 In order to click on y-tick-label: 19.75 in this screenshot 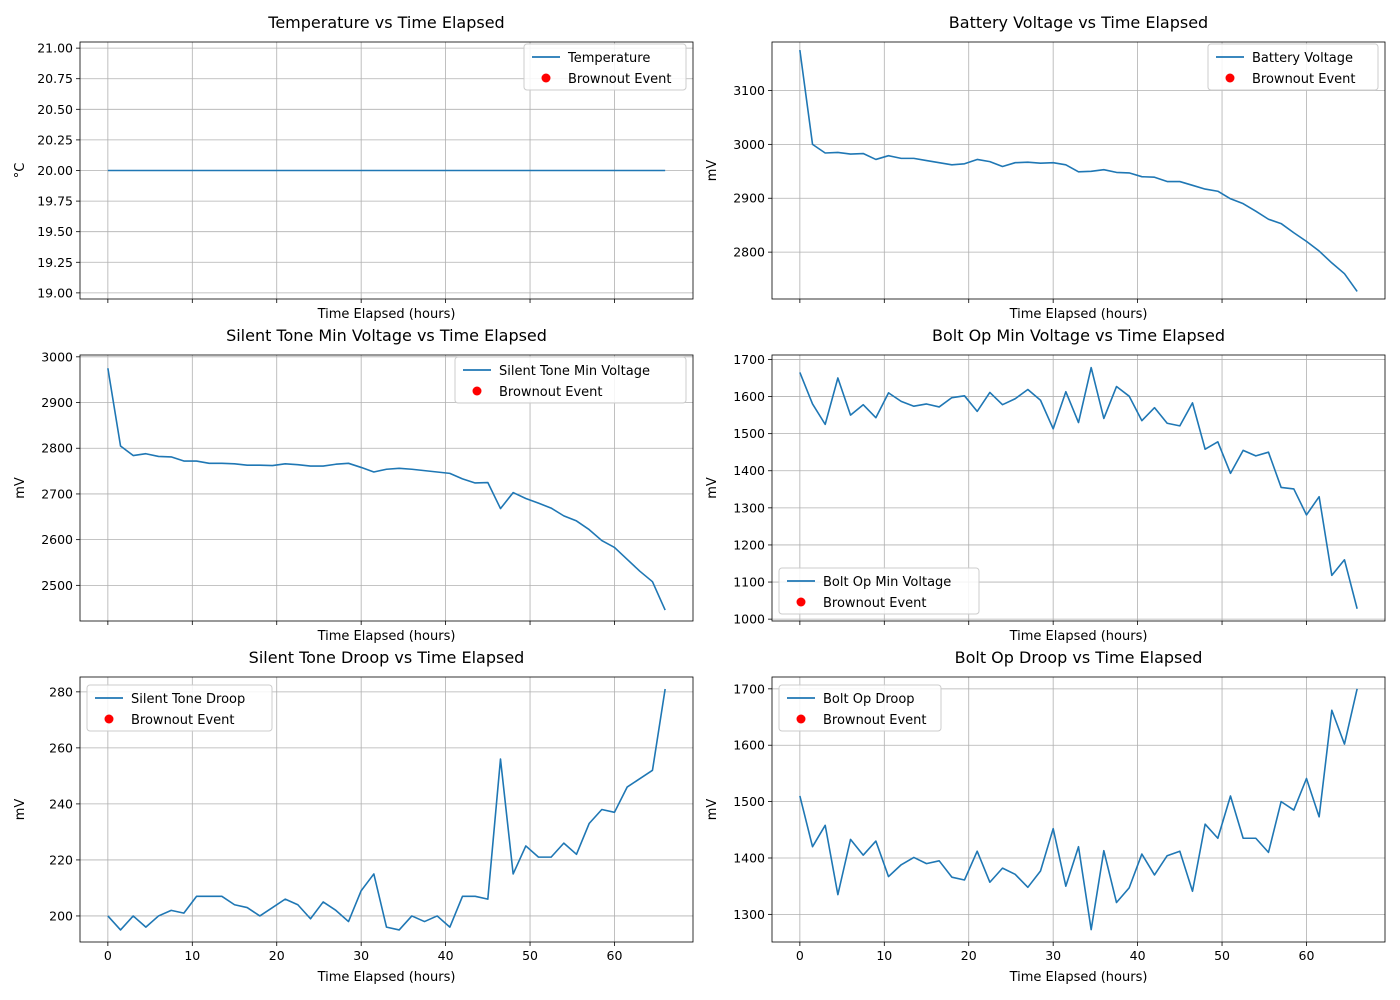, I will do `click(55, 201)`.